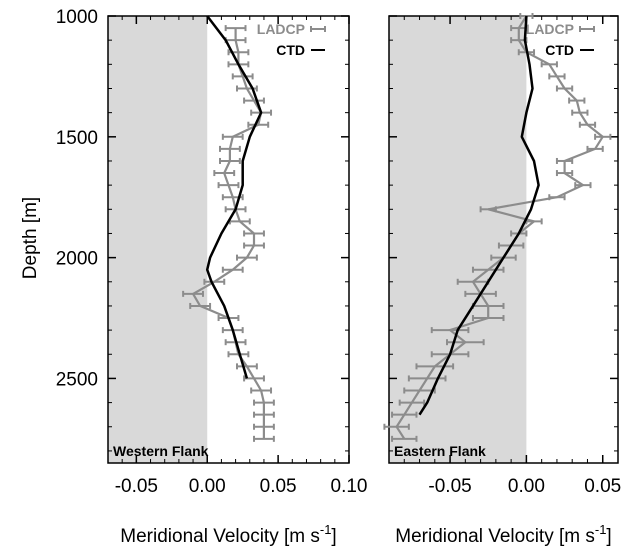 This screenshot has height=552, width=638. What do you see at coordinates (30, 238) in the screenshot?
I see `y-axis-label: Depth [m]` at bounding box center [30, 238].